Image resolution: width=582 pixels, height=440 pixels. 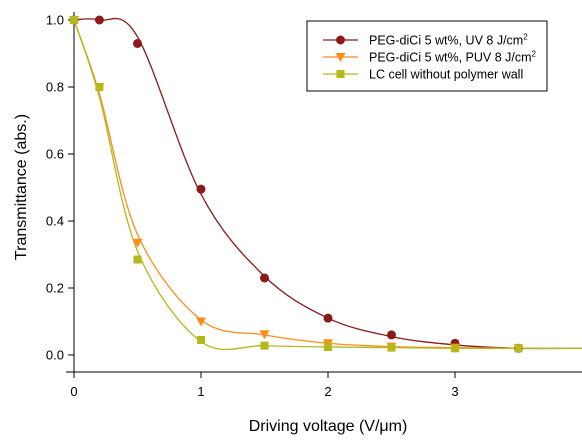 What do you see at coordinates (327, 391) in the screenshot?
I see `x-tick-label: 2` at bounding box center [327, 391].